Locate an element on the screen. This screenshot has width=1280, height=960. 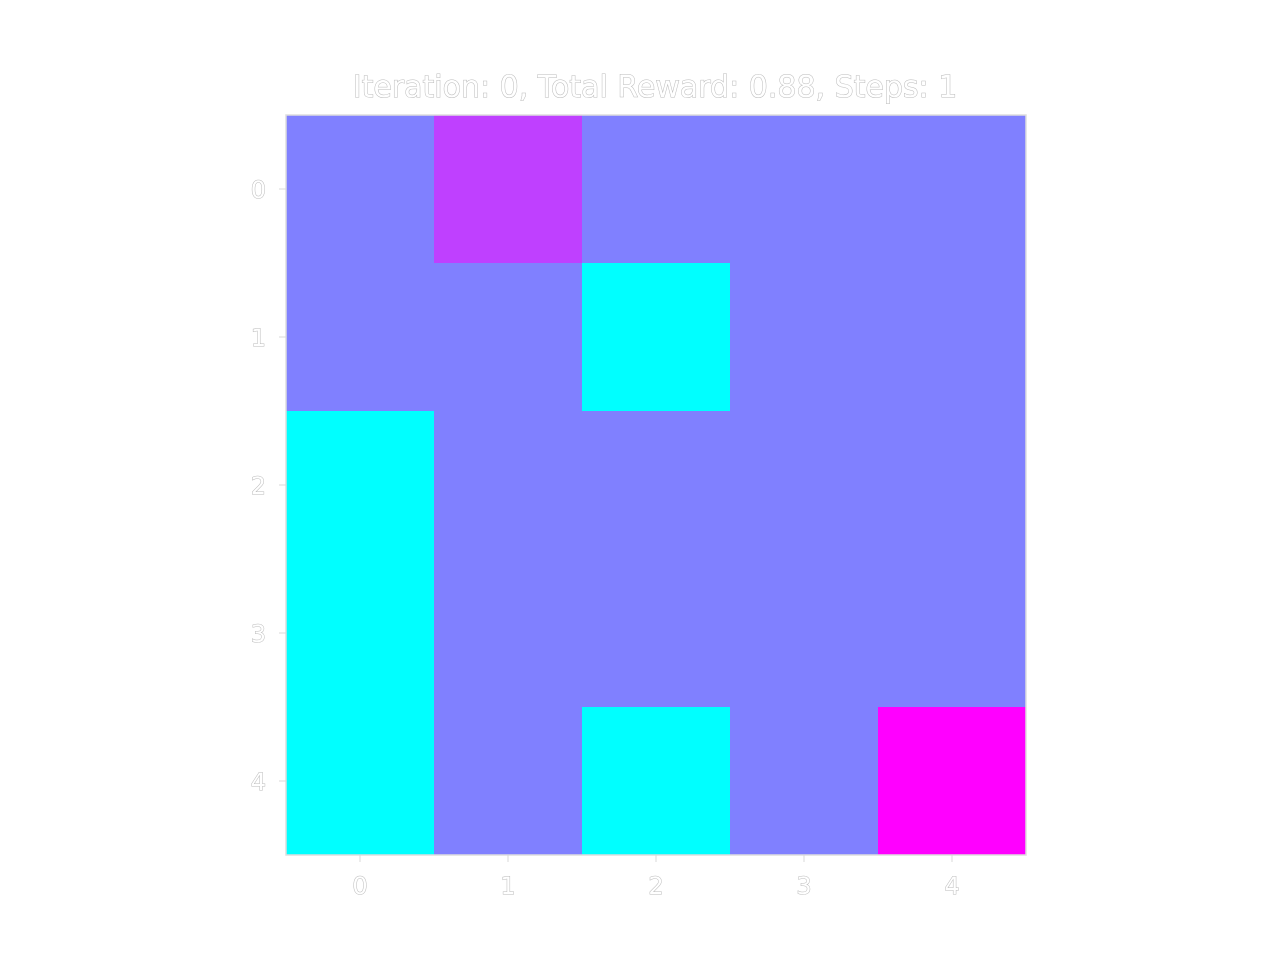
heatmap-cell-r3-c2 is located at coordinates (656, 633).